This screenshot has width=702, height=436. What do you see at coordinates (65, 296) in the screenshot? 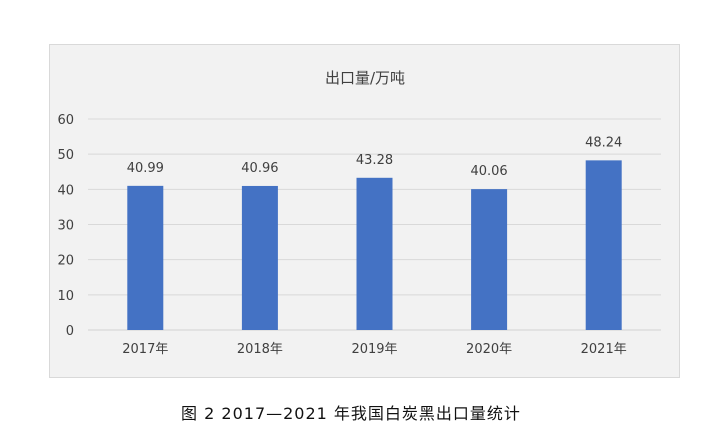
I see `y-tick-label: 10` at bounding box center [65, 296].